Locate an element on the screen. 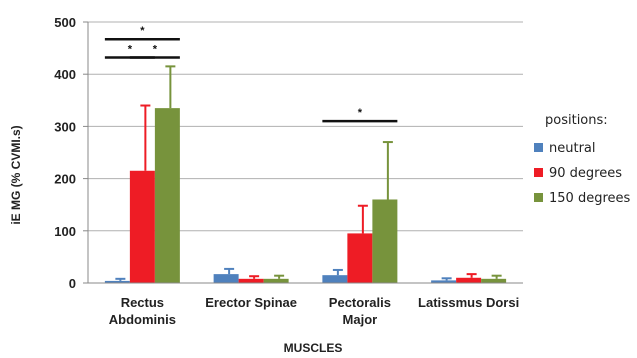 This screenshot has width=637, height=358. y-tick-label: 100 is located at coordinates (65, 231).